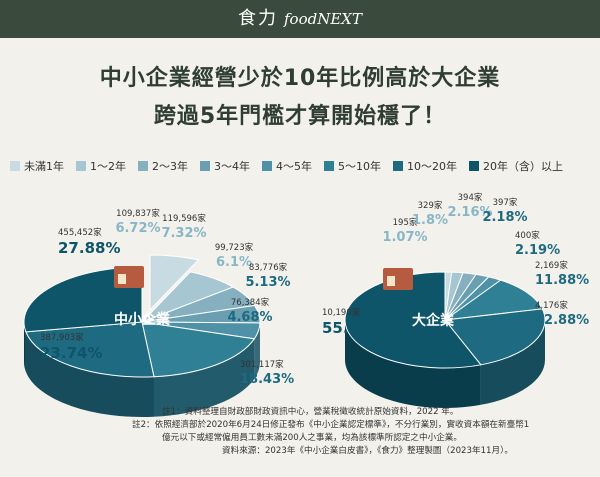 The width and height of the screenshot is (600, 477). I want to click on data-label-percent: 6.72%, so click(137, 228).